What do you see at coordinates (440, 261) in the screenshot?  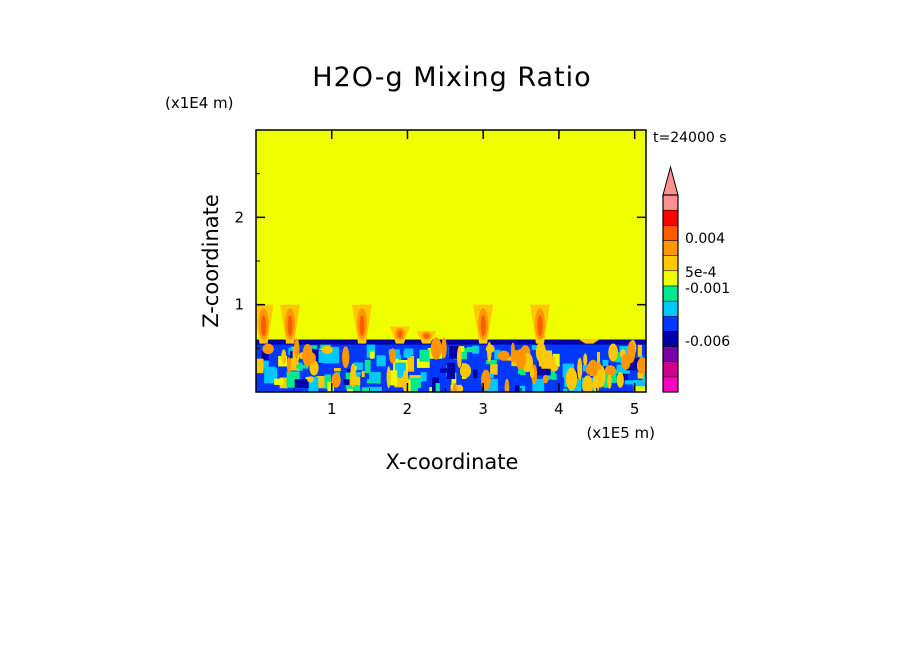 I see `y-axis: 12` at bounding box center [440, 261].